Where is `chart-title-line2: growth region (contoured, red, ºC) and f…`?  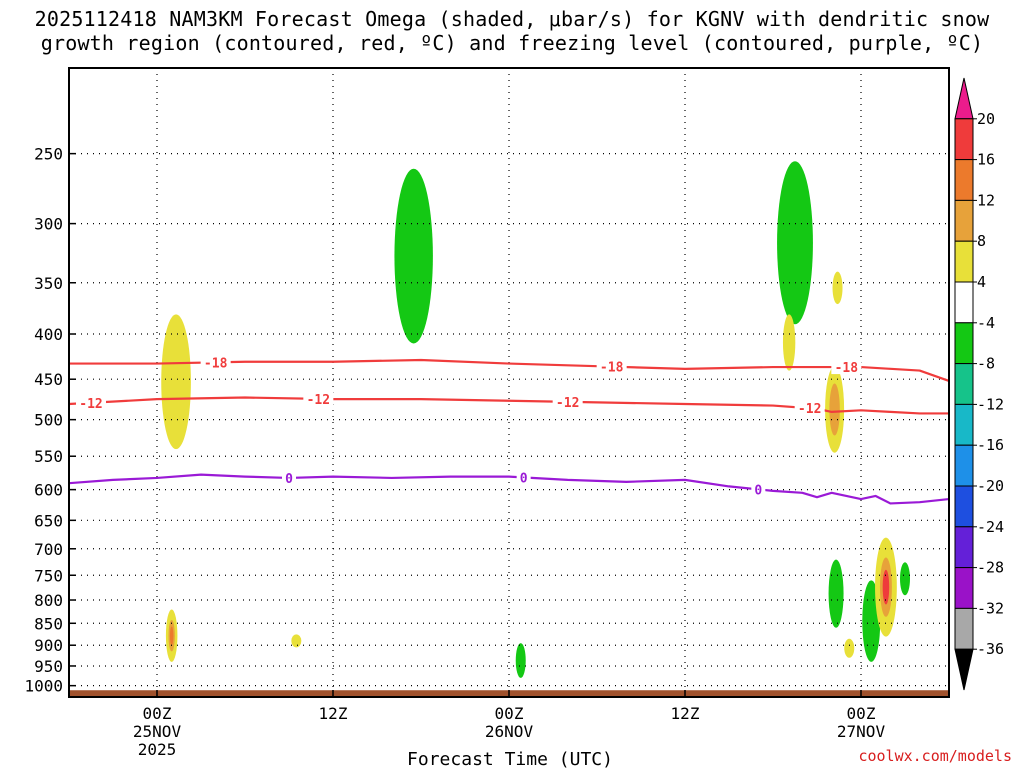
chart-title-line2: growth region (contoured, red, ºC) and f… is located at coordinates (512, 43).